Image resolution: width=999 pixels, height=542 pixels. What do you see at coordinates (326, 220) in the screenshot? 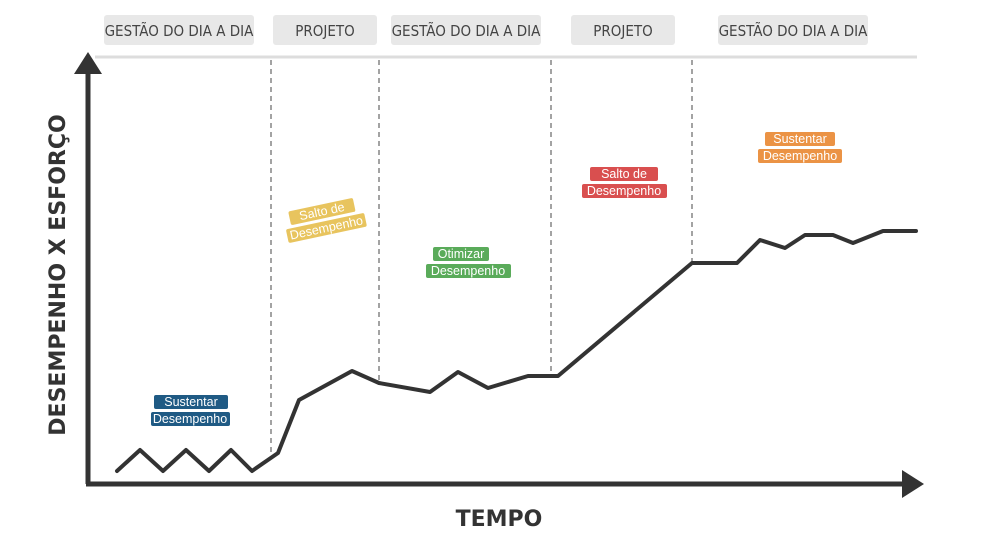
I see `tag-salto-yellow: Salto de Desempenho` at bounding box center [326, 220].